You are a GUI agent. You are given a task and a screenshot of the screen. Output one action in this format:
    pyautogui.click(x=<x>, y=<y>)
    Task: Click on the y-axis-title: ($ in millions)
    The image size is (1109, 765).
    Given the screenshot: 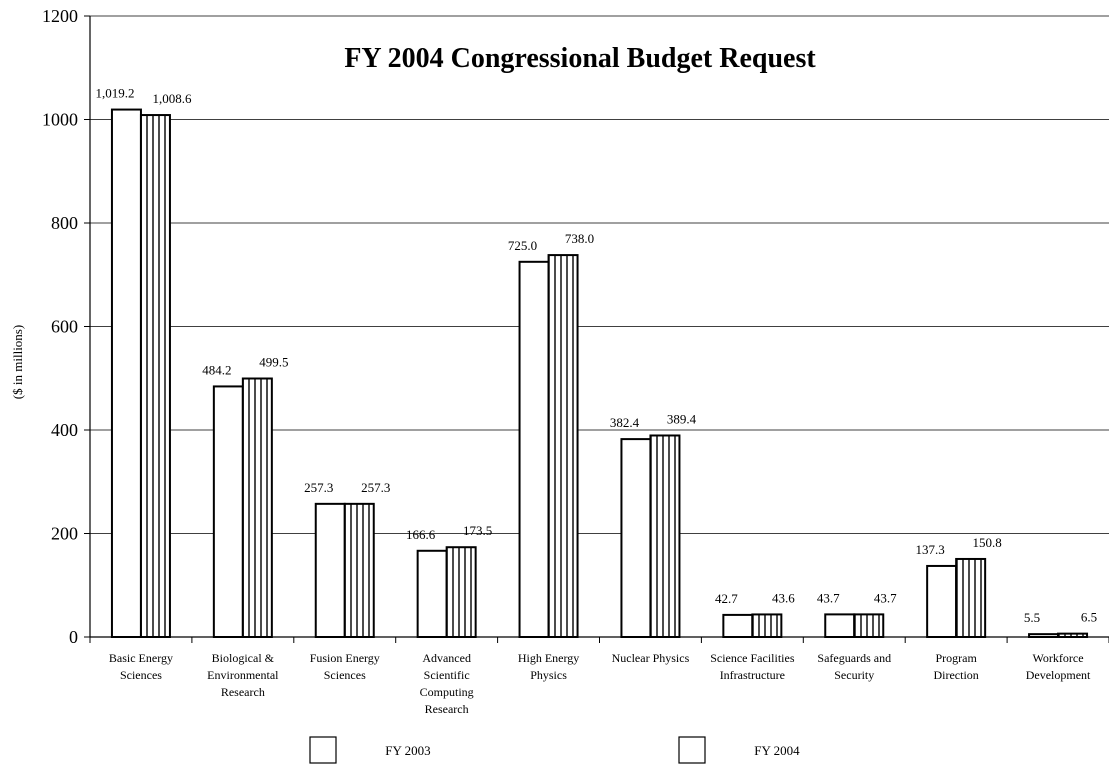 What is the action you would take?
    pyautogui.click(x=17, y=362)
    